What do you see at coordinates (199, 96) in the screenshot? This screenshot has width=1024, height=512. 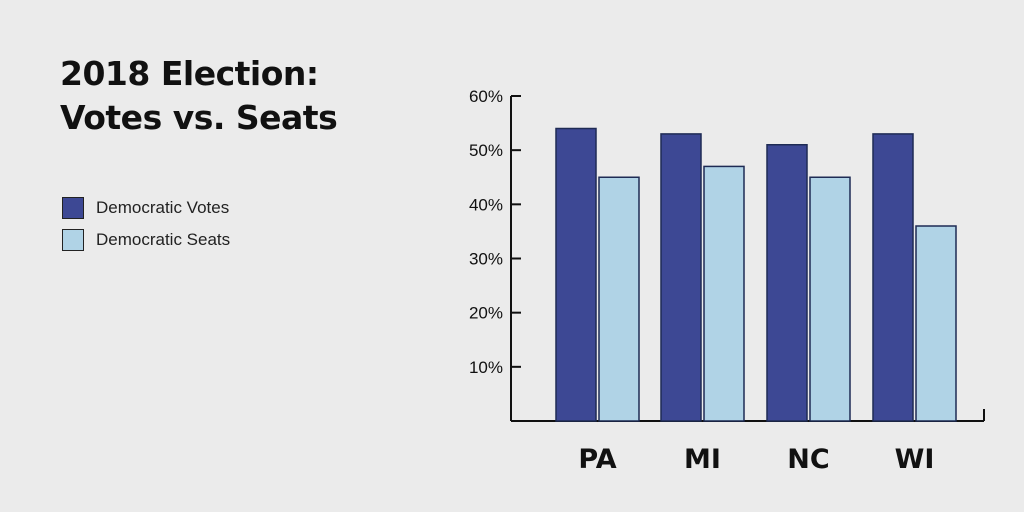 I see `chart-title: 2018 Election: Votes vs. Seats` at bounding box center [199, 96].